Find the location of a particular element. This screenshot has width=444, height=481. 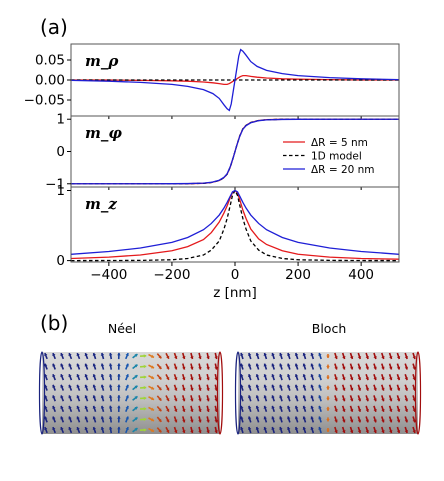

cylinder-body is located at coordinates (131, 393).